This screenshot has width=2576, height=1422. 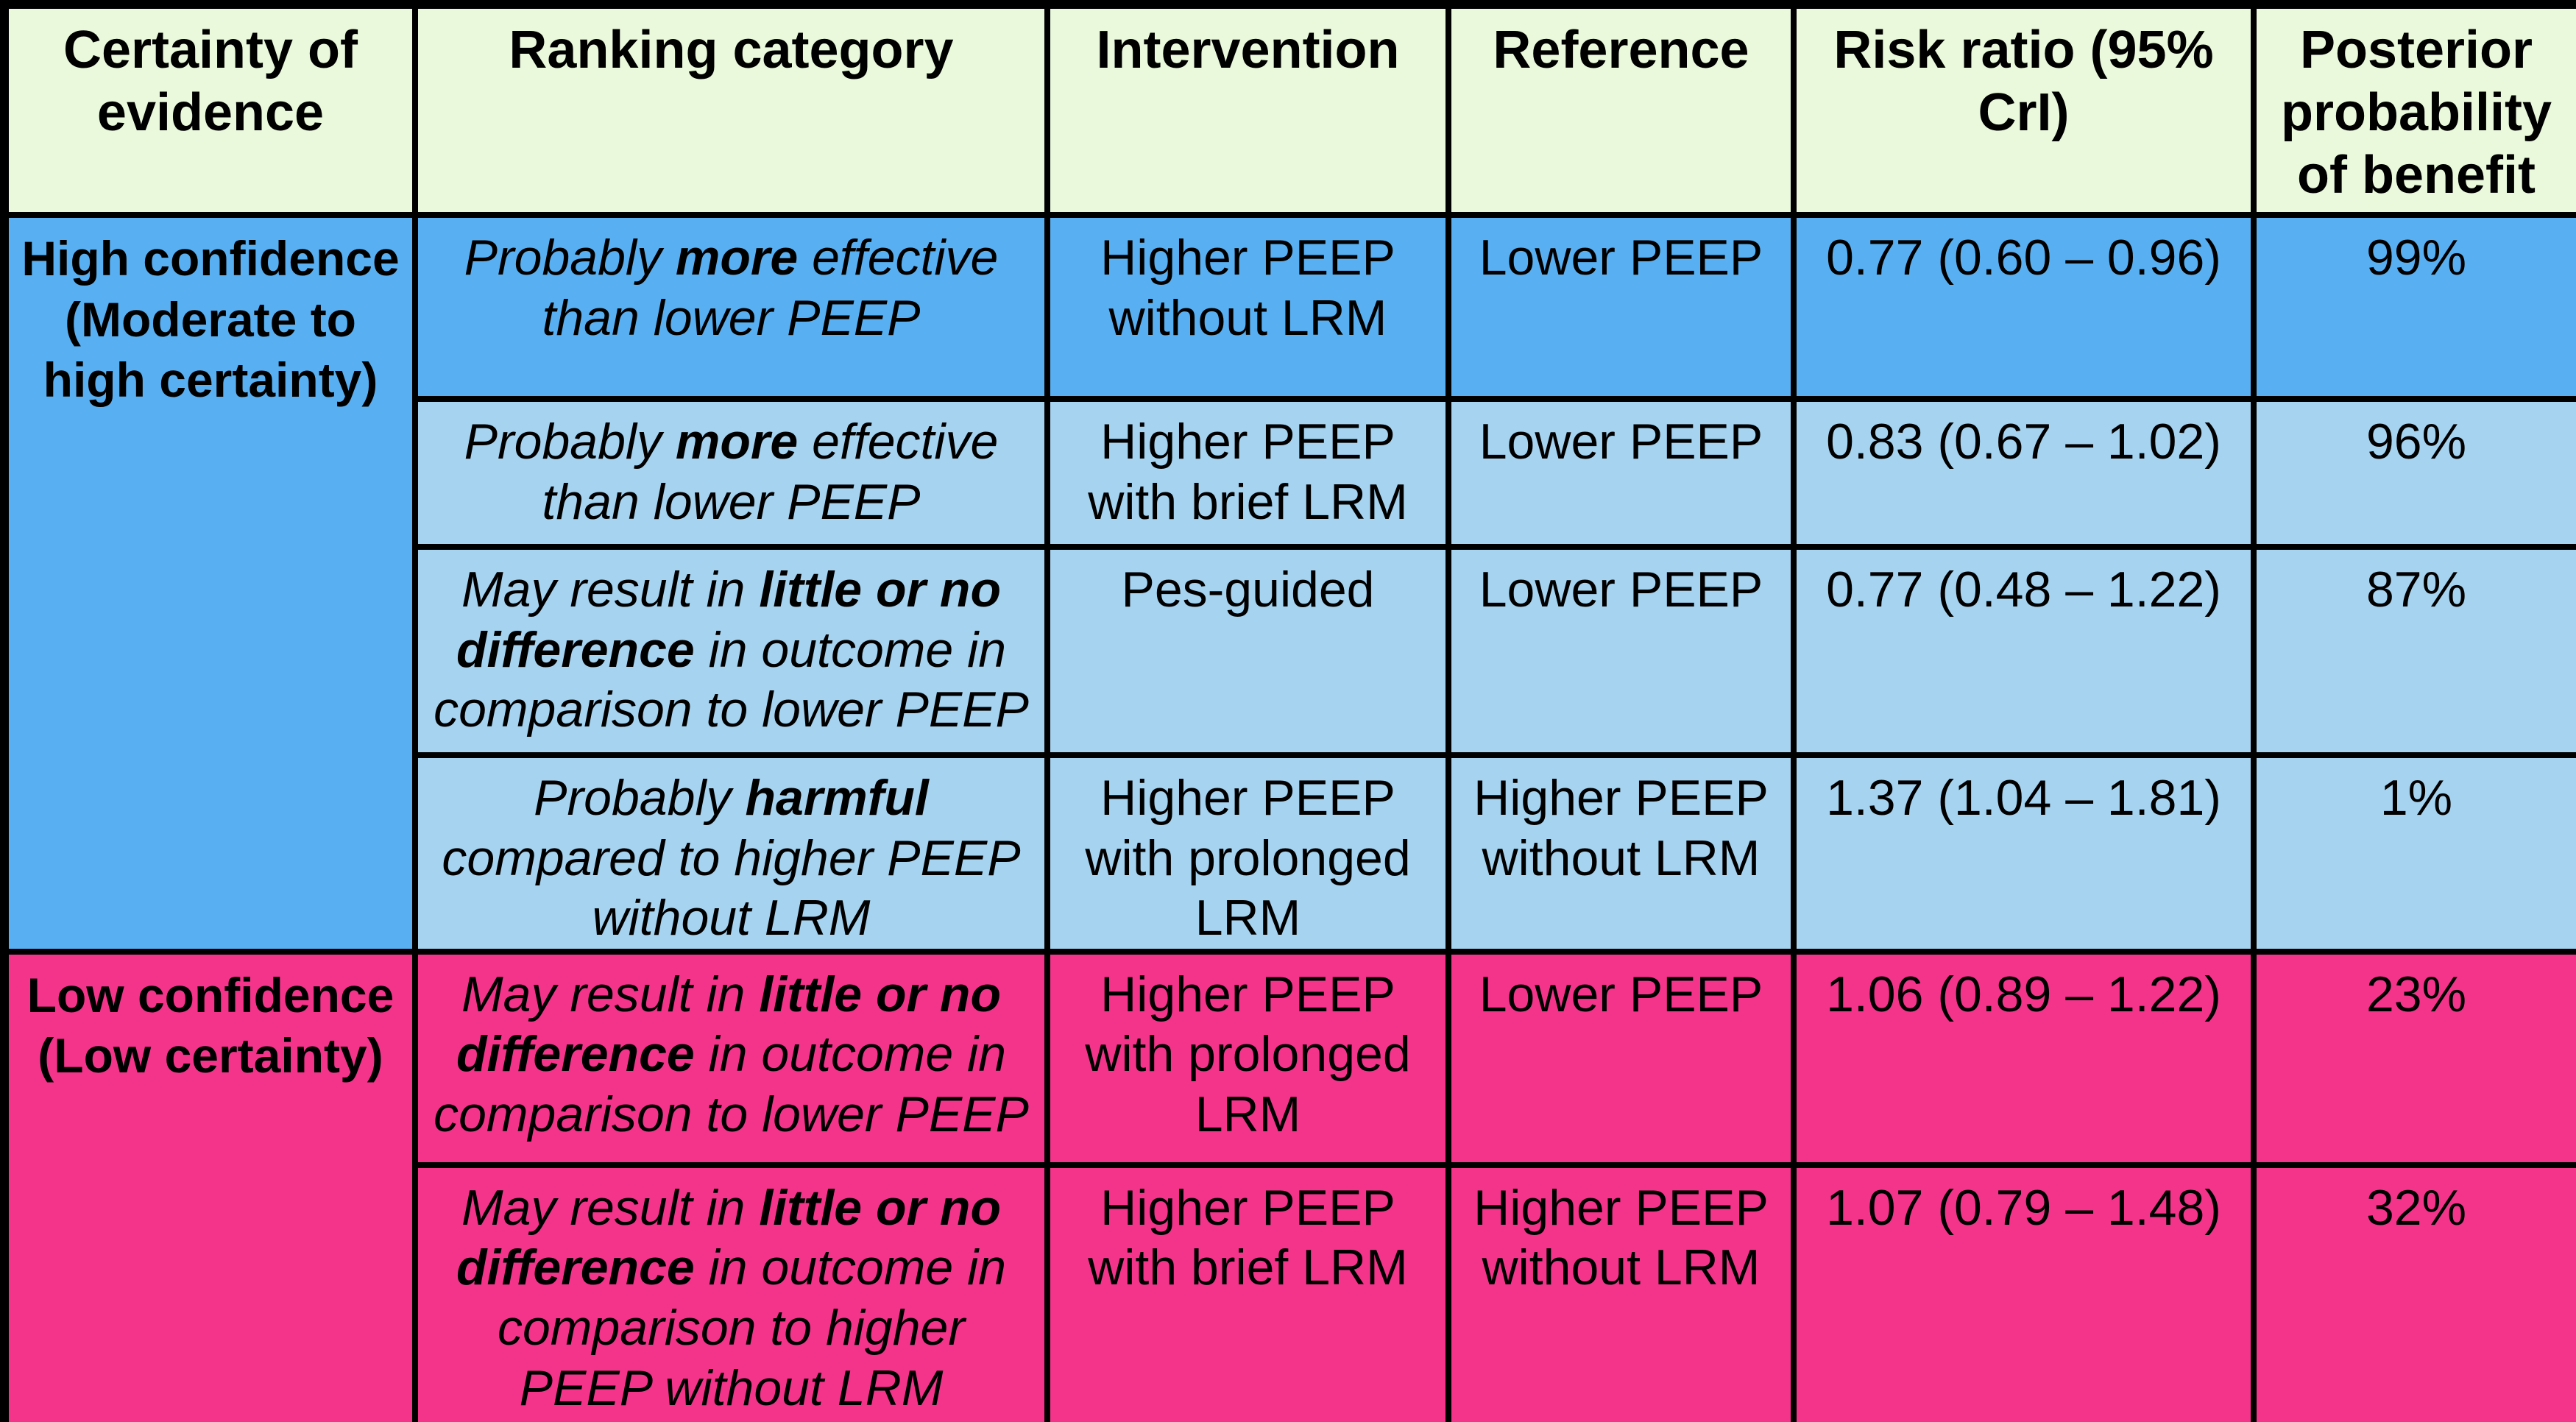 What do you see at coordinates (1621, 110) in the screenshot?
I see `header-cell-reference: Reference` at bounding box center [1621, 110].